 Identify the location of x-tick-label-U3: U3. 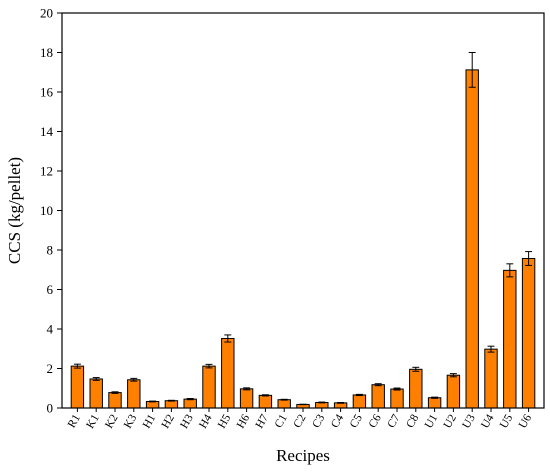
(469, 421).